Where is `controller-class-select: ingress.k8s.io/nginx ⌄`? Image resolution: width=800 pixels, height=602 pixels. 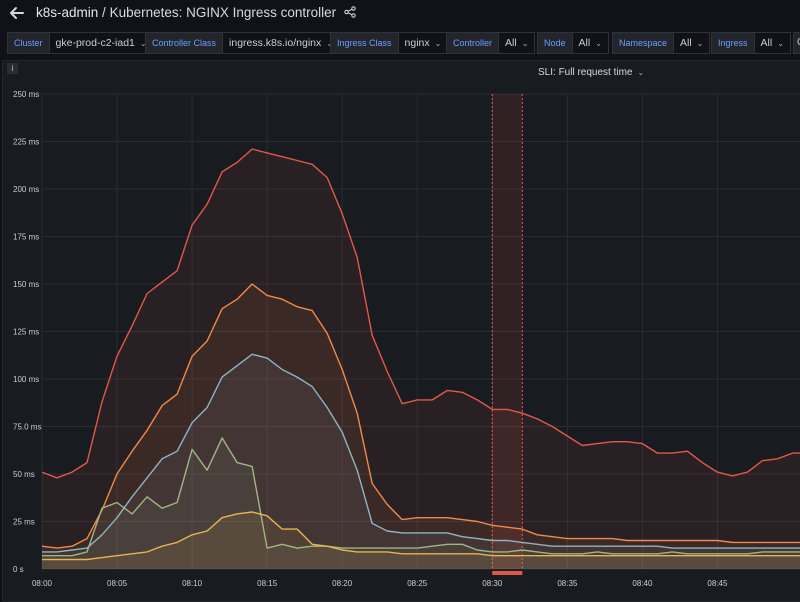
controller-class-select: ingress.k8s.io/nginx ⌄ is located at coordinates (281, 43).